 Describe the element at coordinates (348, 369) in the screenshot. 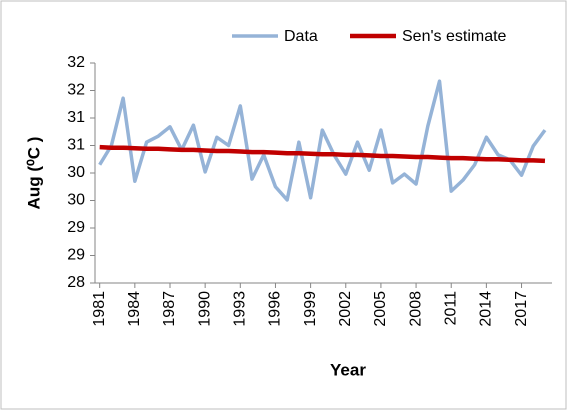

I see `x-axis-label: Year` at that location.